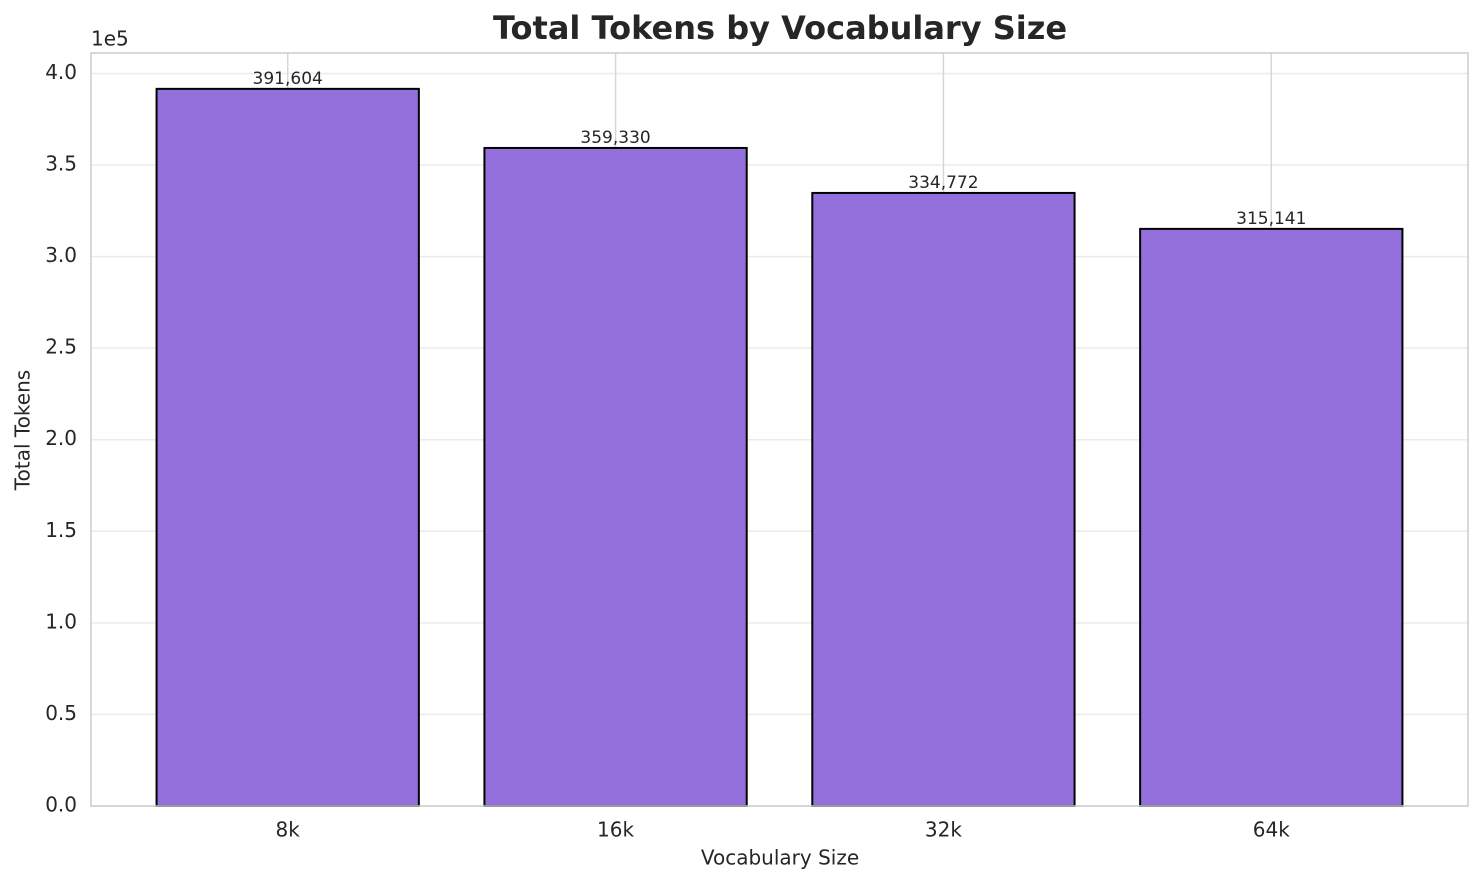 The image size is (1484, 885). I want to click on y-axis-label: Total Tokens, so click(23, 430).